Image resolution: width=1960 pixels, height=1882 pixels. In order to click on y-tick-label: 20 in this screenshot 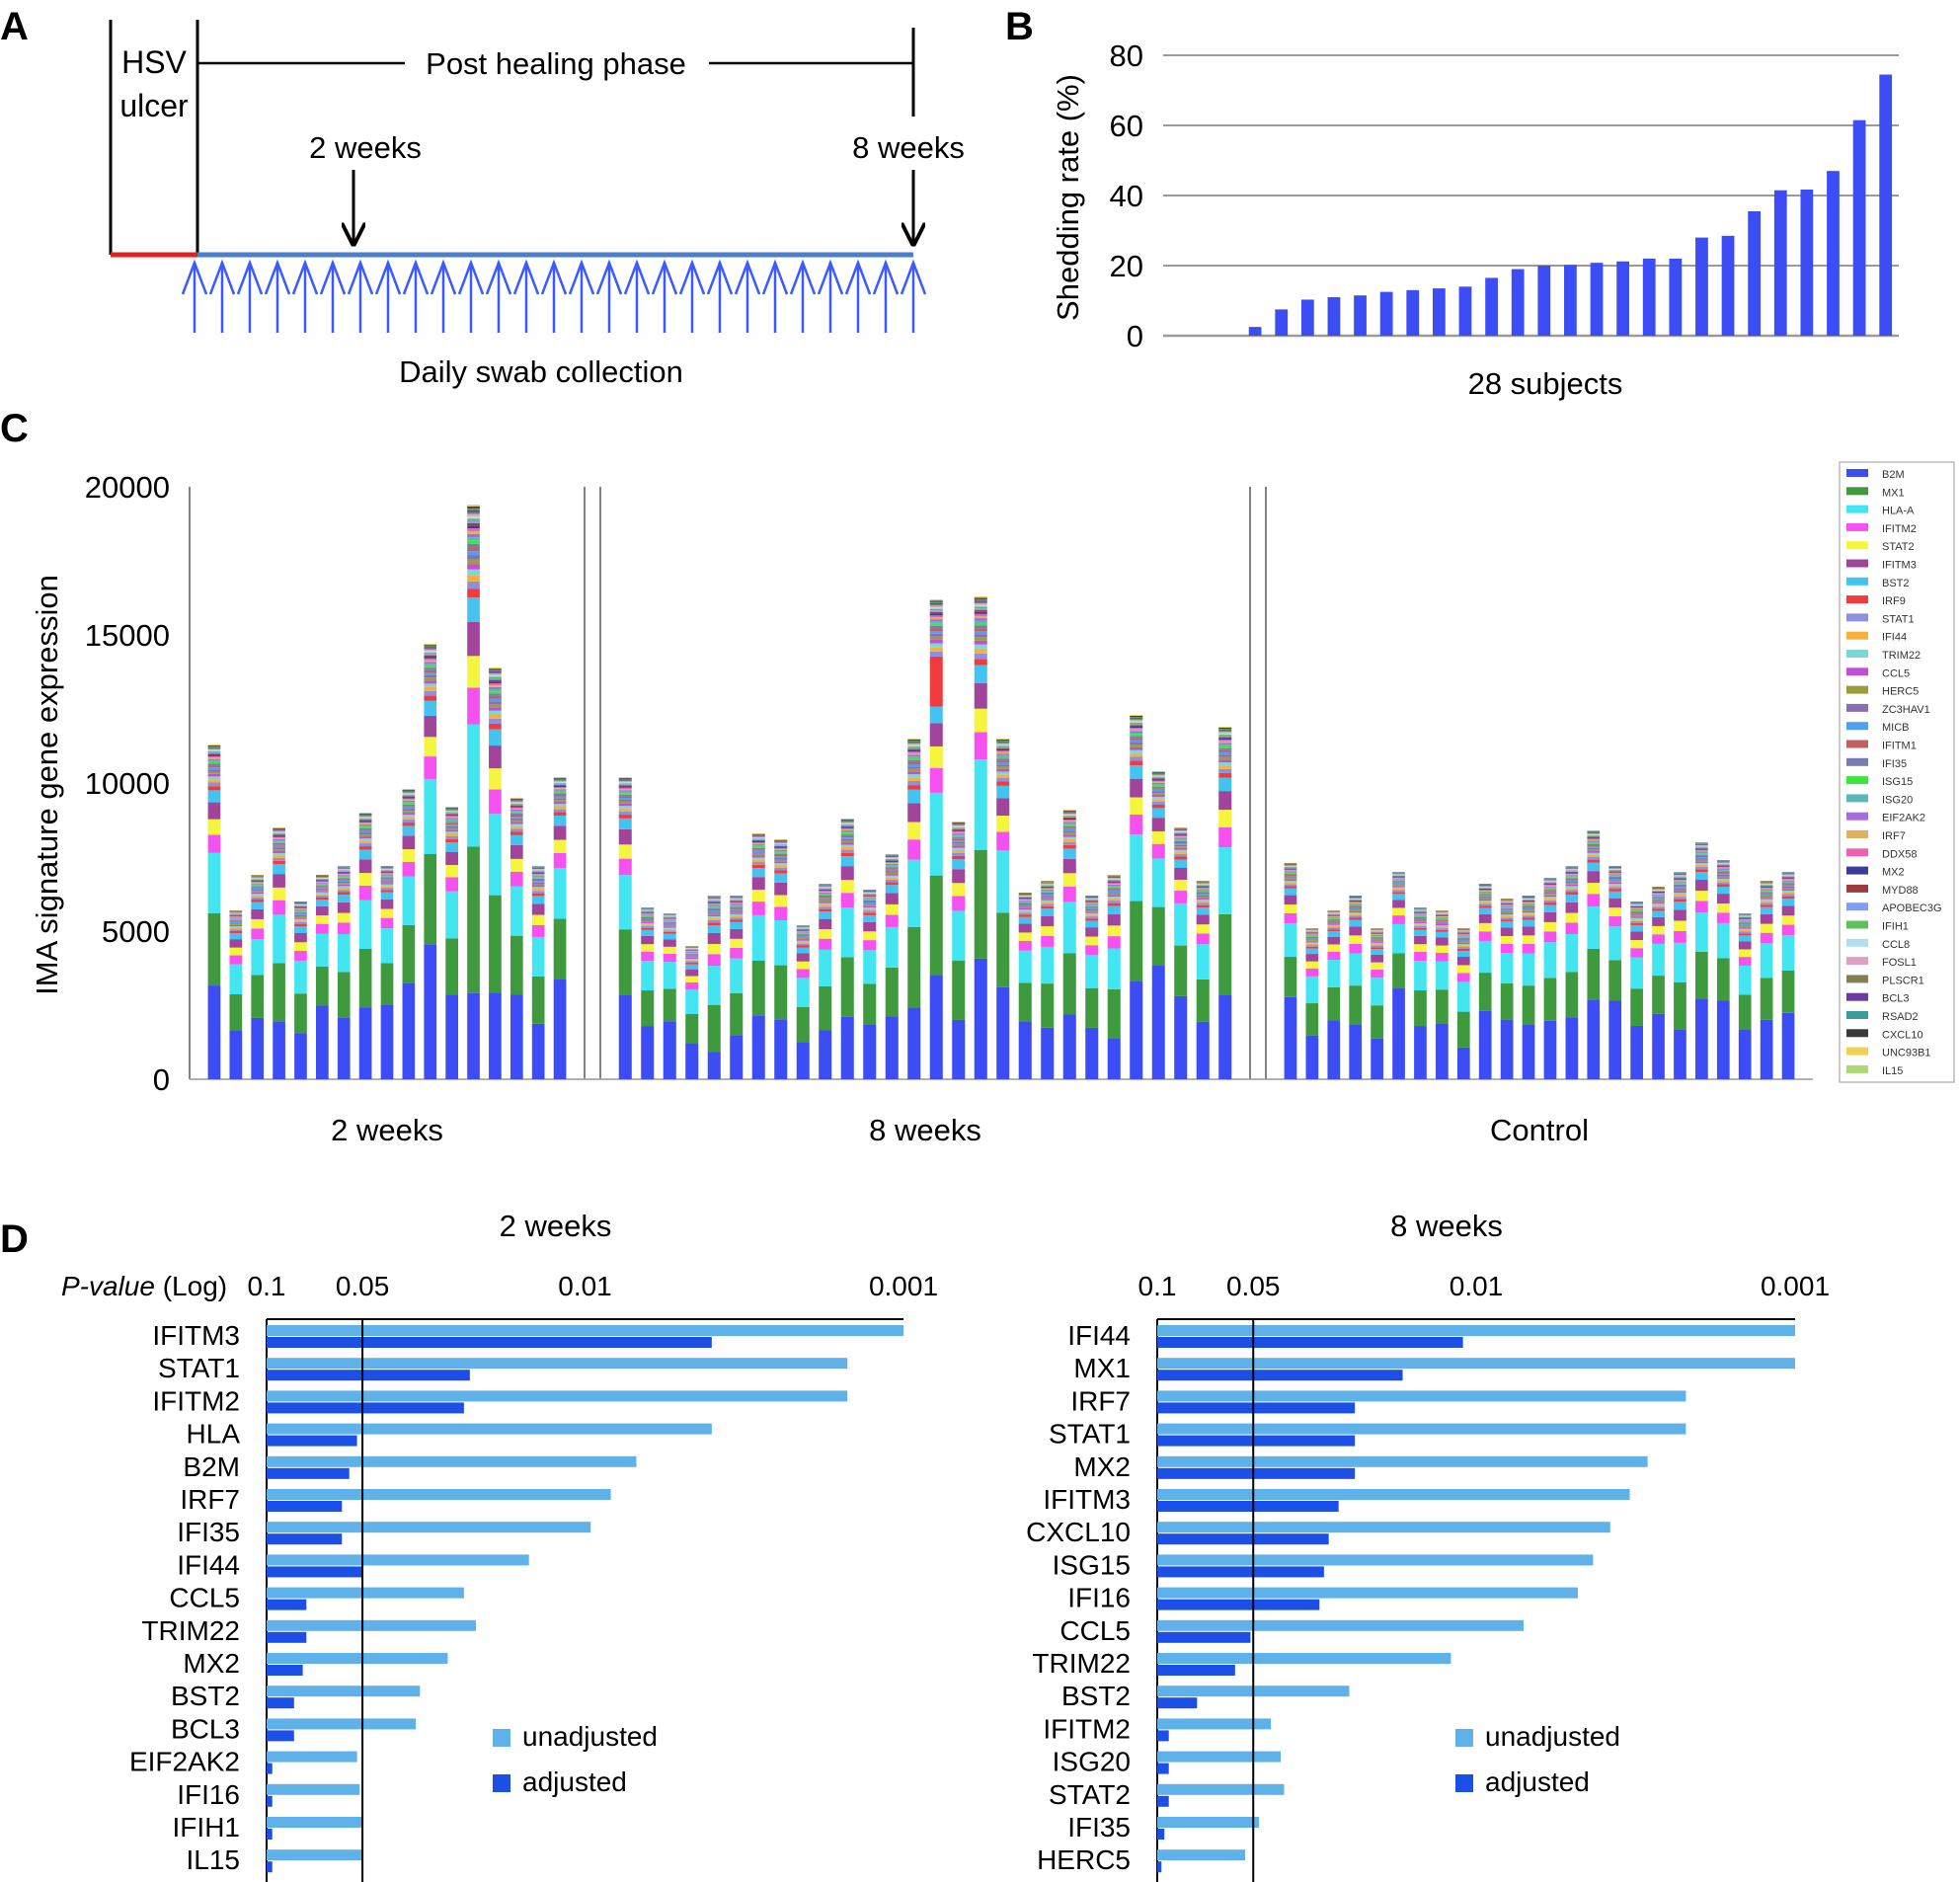, I will do `click(1126, 266)`.